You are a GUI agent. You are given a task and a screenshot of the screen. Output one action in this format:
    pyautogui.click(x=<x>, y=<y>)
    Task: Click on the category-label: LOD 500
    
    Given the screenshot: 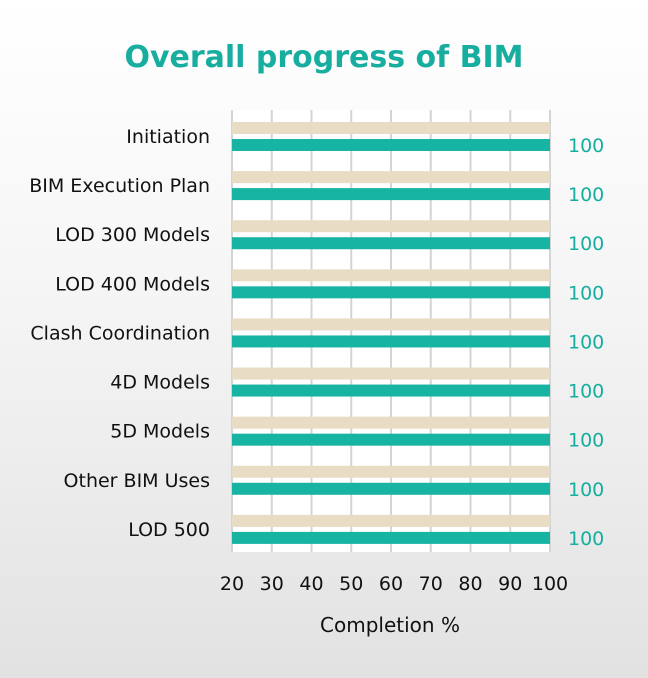 What is the action you would take?
    pyautogui.click(x=169, y=530)
    